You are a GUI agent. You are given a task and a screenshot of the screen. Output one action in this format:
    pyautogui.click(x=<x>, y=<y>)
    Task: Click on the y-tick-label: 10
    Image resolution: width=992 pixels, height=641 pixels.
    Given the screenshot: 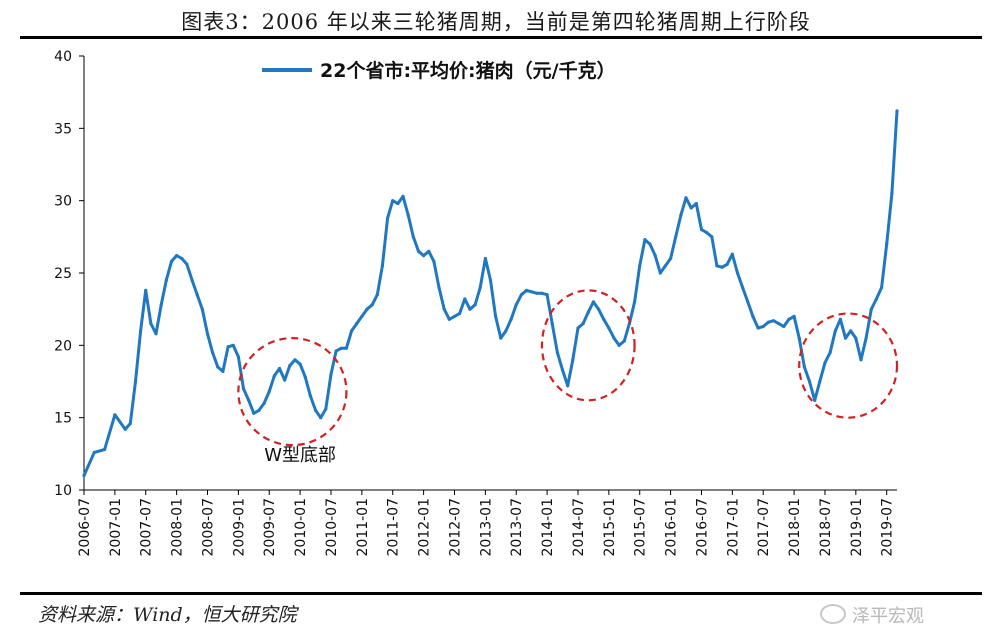 What is the action you would take?
    pyautogui.click(x=63, y=491)
    